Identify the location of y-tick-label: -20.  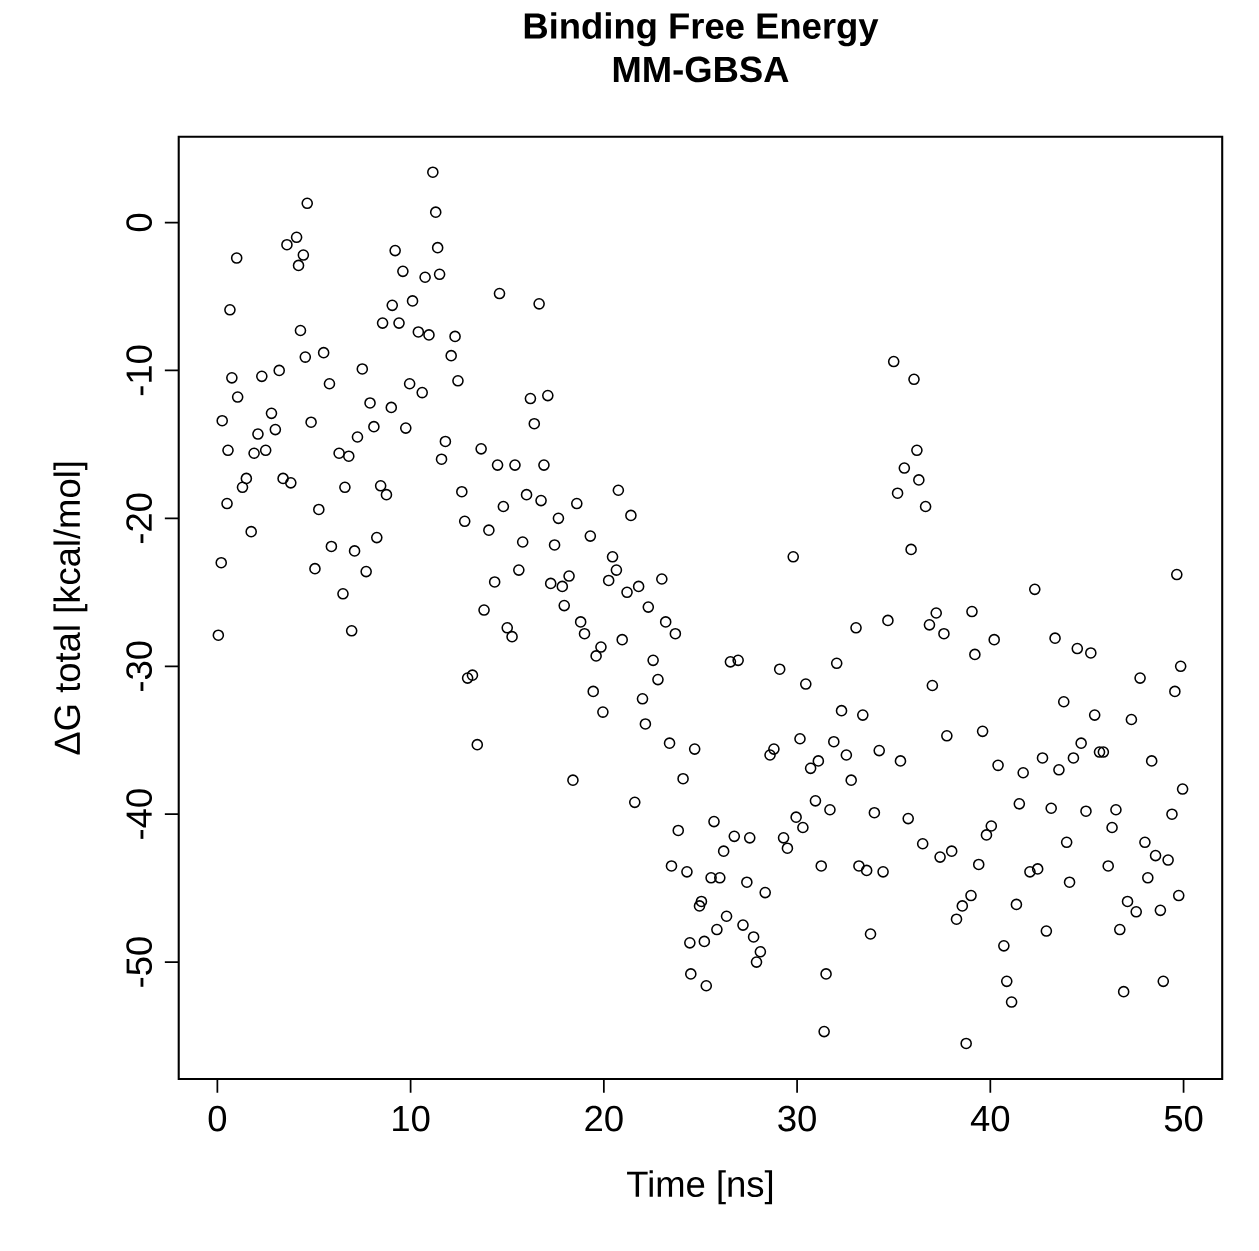
(139, 518).